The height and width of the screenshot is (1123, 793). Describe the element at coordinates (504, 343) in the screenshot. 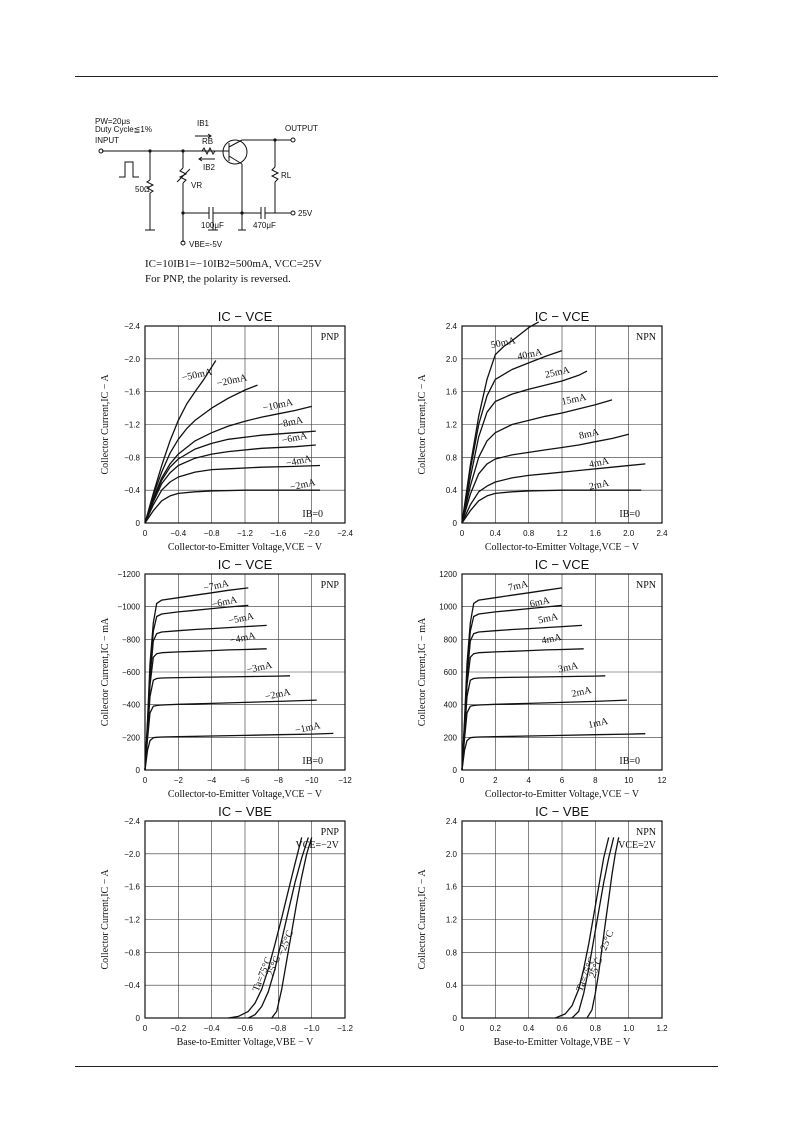

I see `series-label: 50mA` at that location.